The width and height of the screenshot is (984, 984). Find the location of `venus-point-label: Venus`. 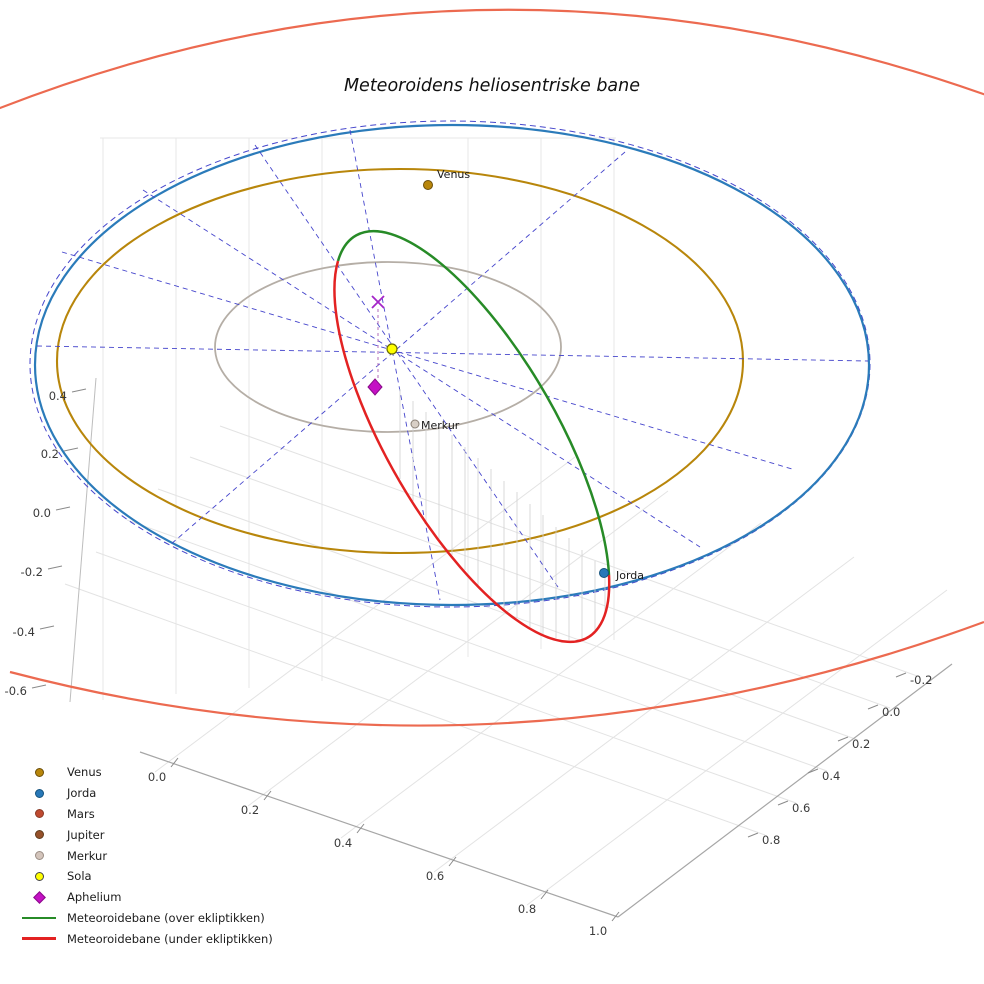

venus-point-label: Venus is located at coordinates (453, 174).